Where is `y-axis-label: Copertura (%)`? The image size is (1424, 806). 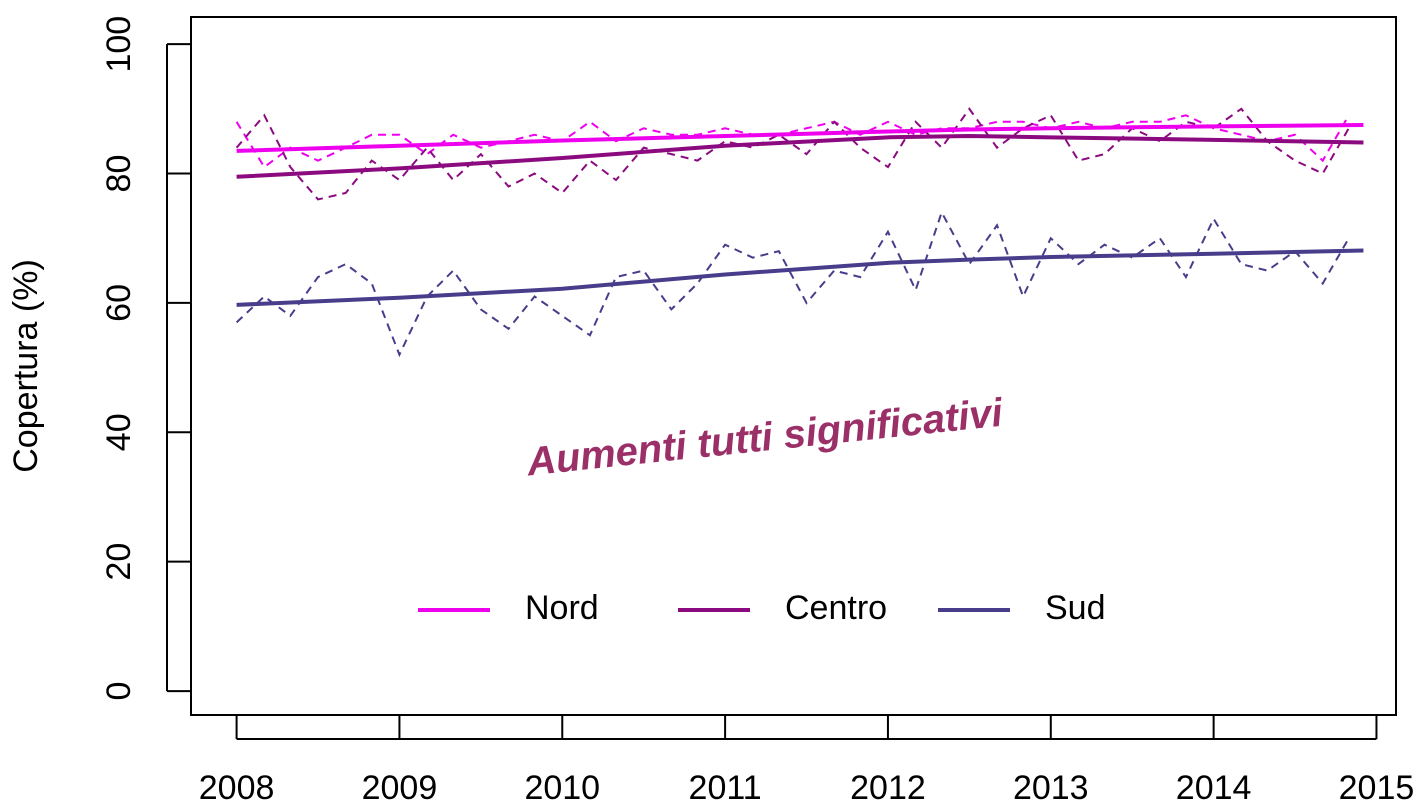 y-axis-label: Copertura (%) is located at coordinates (26, 366).